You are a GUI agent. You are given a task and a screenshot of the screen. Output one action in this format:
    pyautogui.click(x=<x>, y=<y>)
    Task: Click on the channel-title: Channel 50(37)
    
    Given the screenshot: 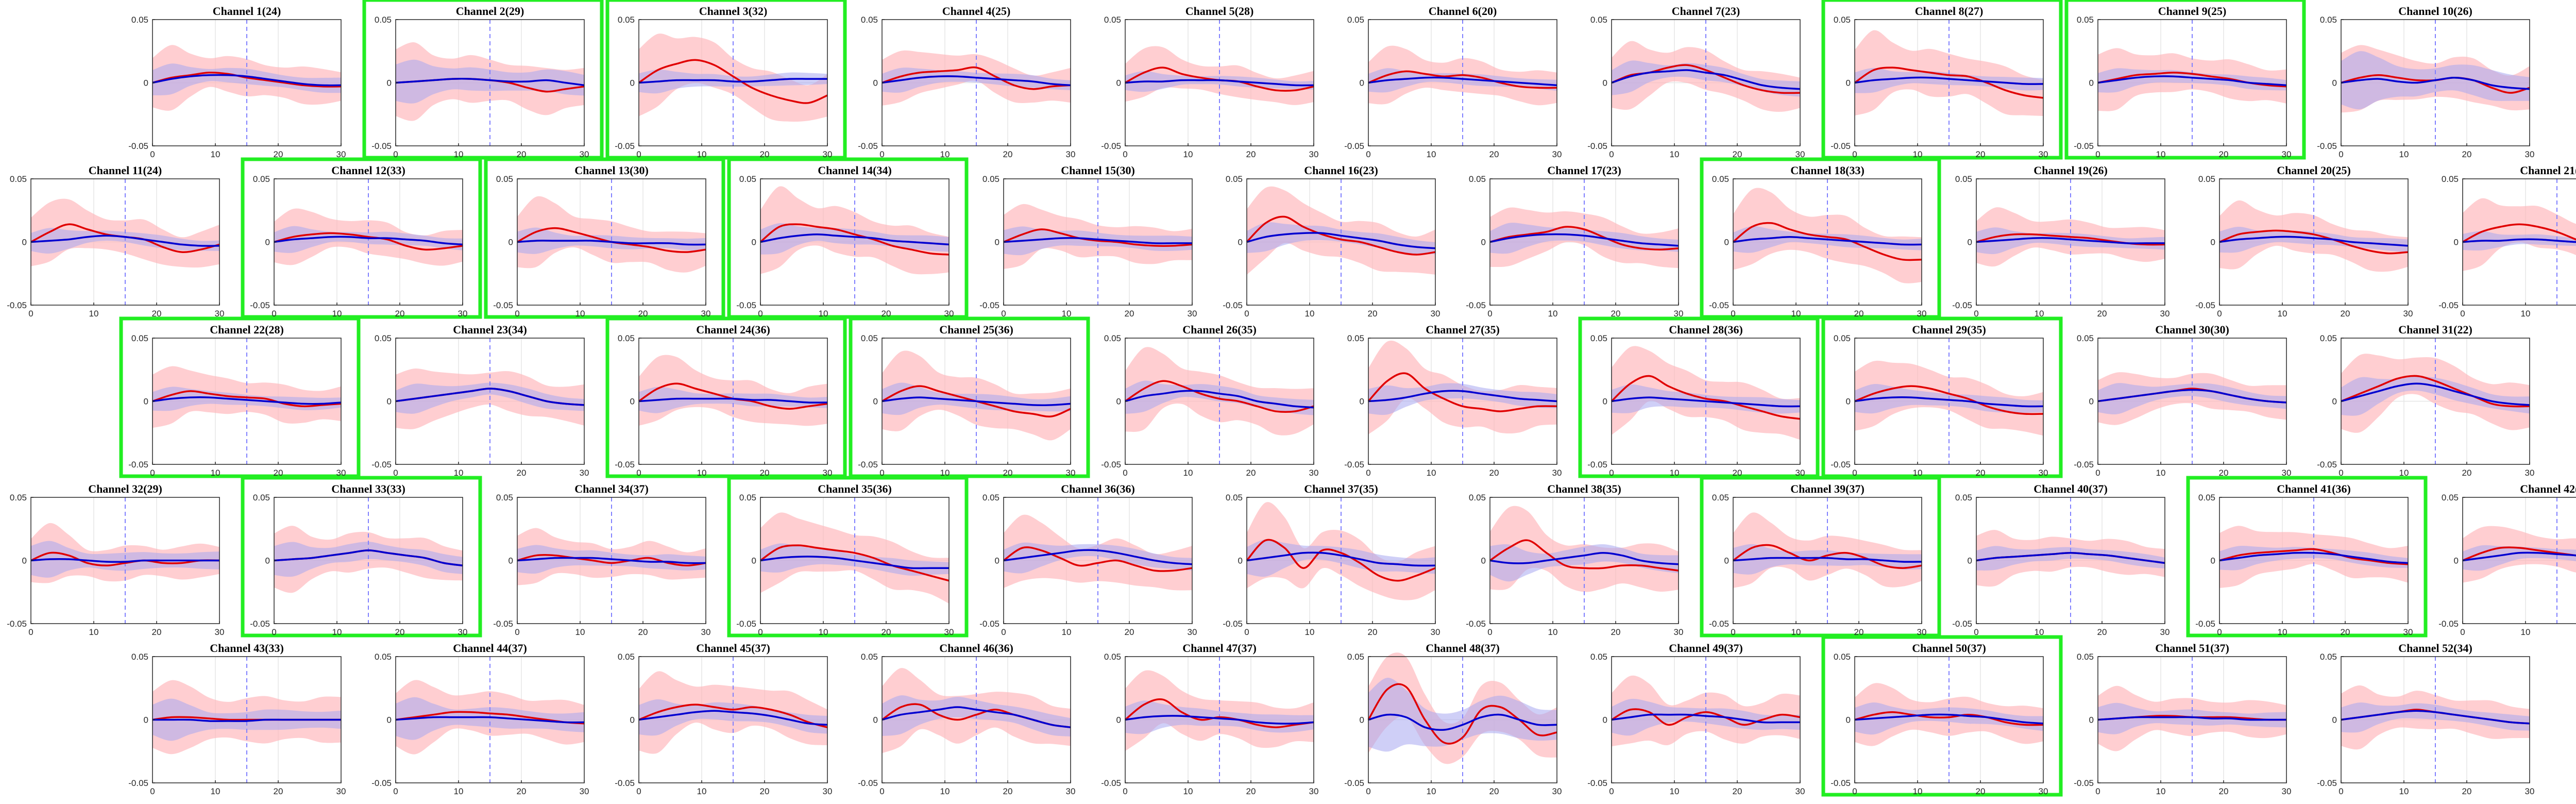 What is the action you would take?
    pyautogui.click(x=1949, y=648)
    